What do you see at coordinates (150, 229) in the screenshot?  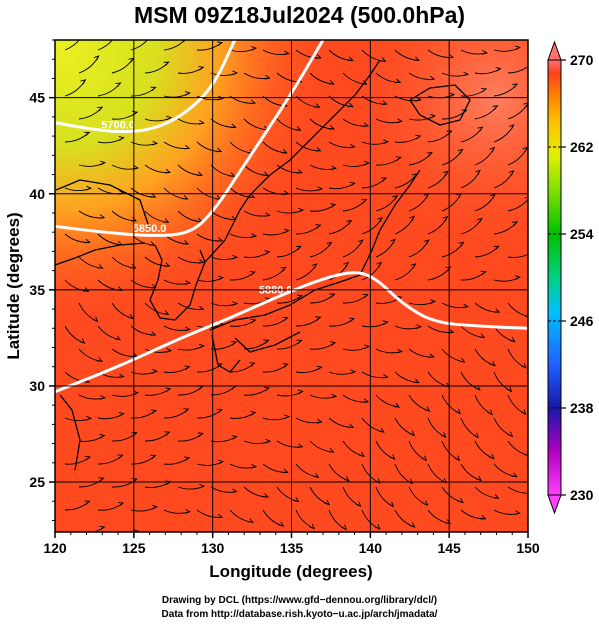 I see `contour-label: 5850.0` at bounding box center [150, 229].